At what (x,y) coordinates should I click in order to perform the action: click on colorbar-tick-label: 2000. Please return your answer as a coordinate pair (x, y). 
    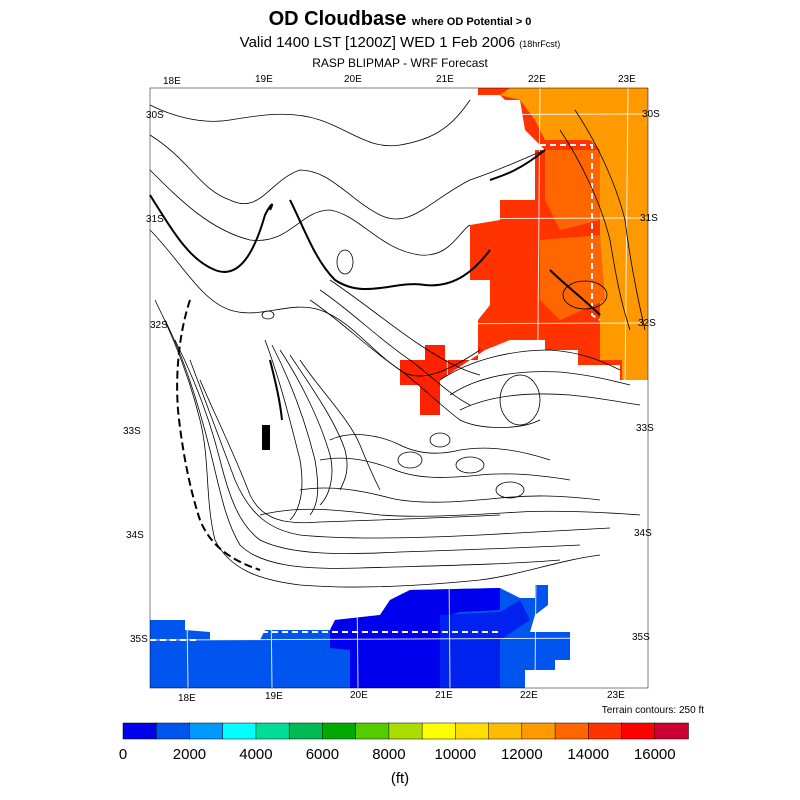
    Looking at the image, I should click on (189, 754).